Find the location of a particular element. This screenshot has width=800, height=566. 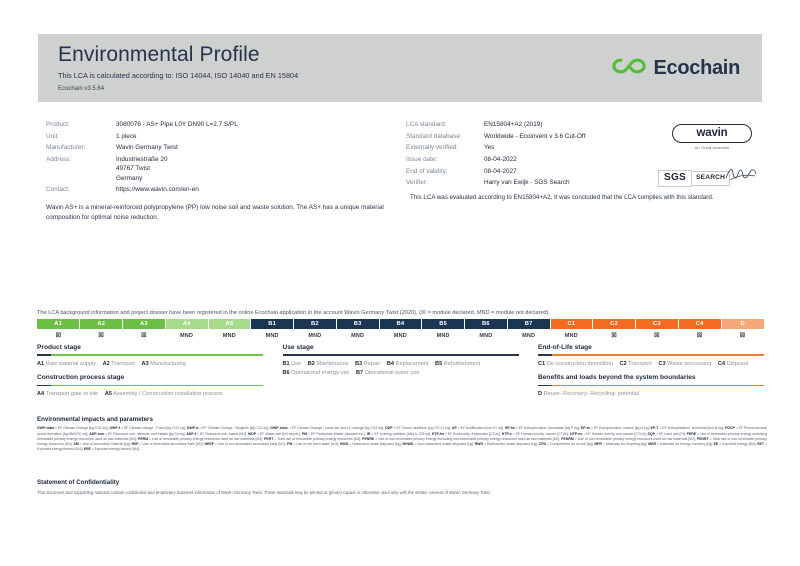

logo-column: wavin An Orbia business SGS SEARCH is located at coordinates (706, 158).